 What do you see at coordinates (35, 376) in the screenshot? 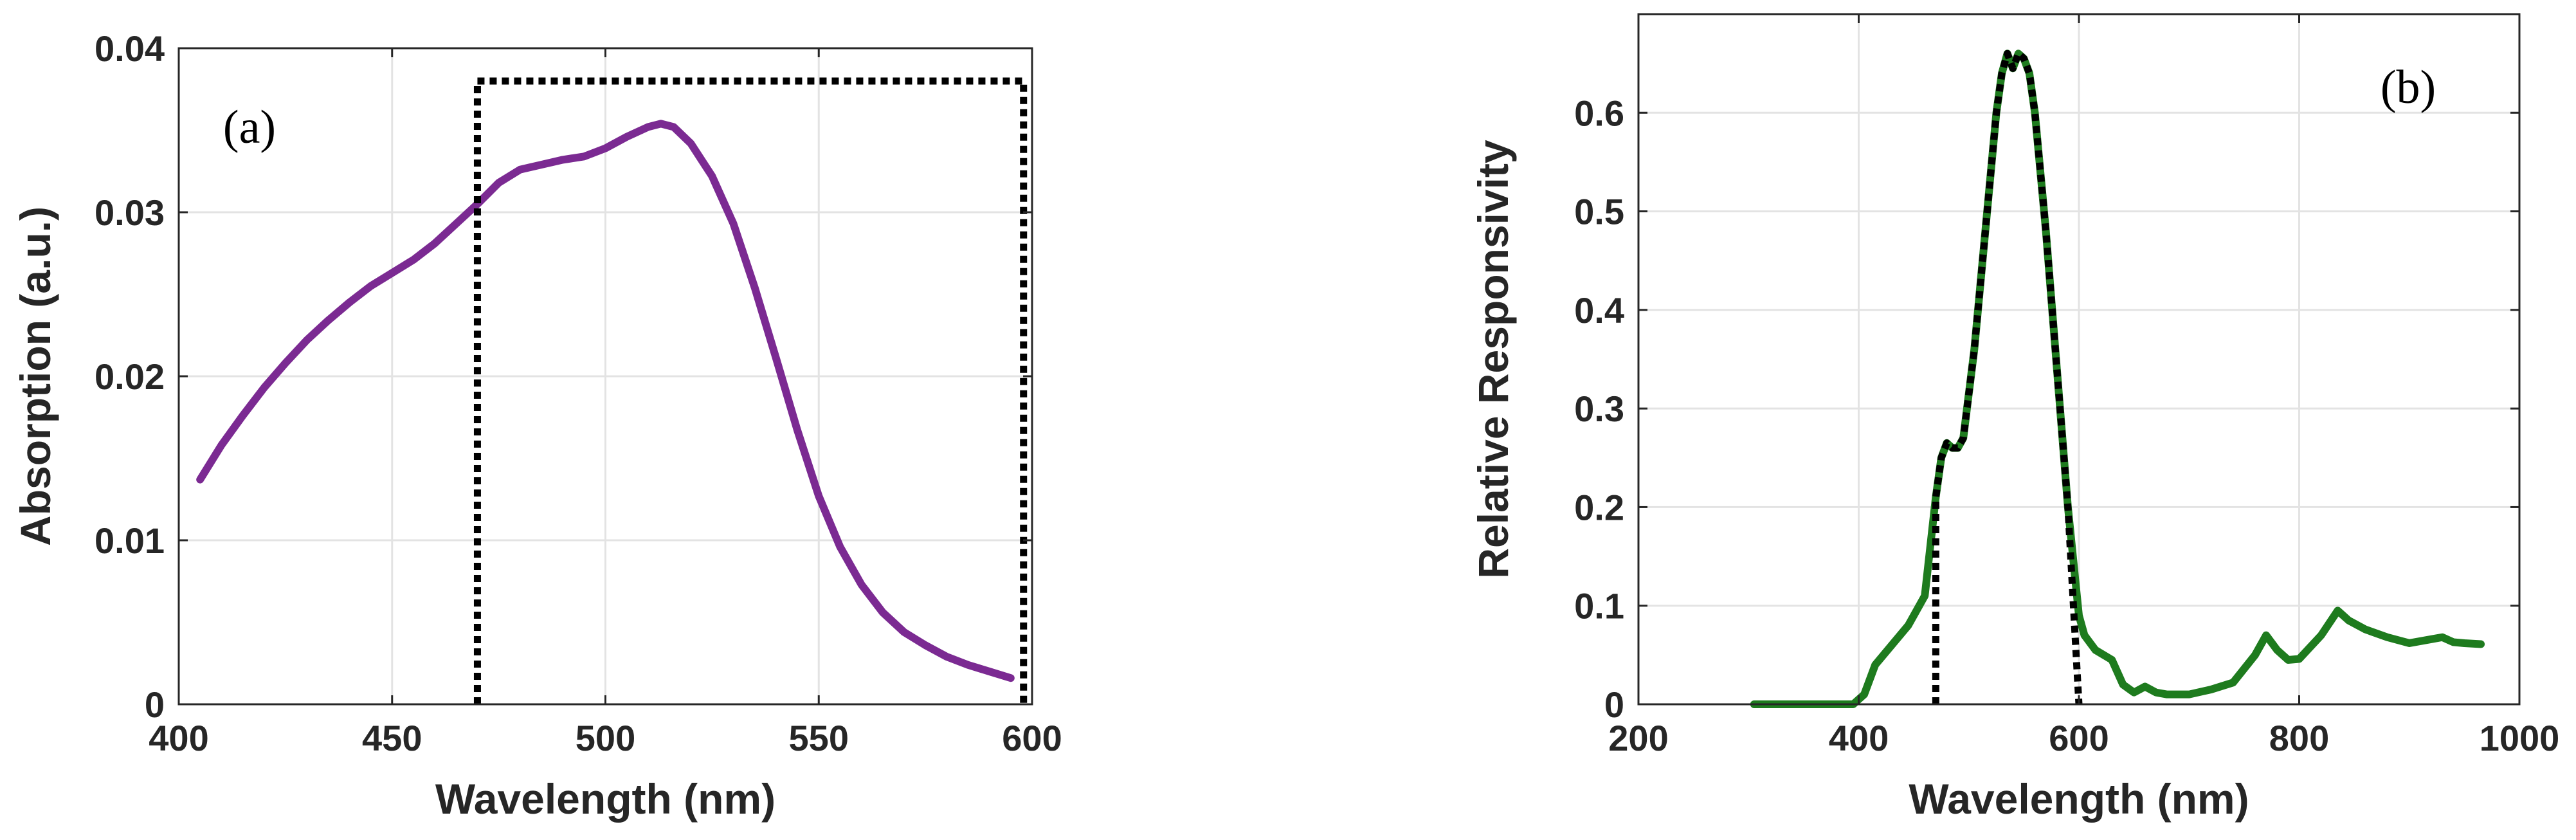
I see `y-axis-label: Absorption (a.u.)` at bounding box center [35, 376].